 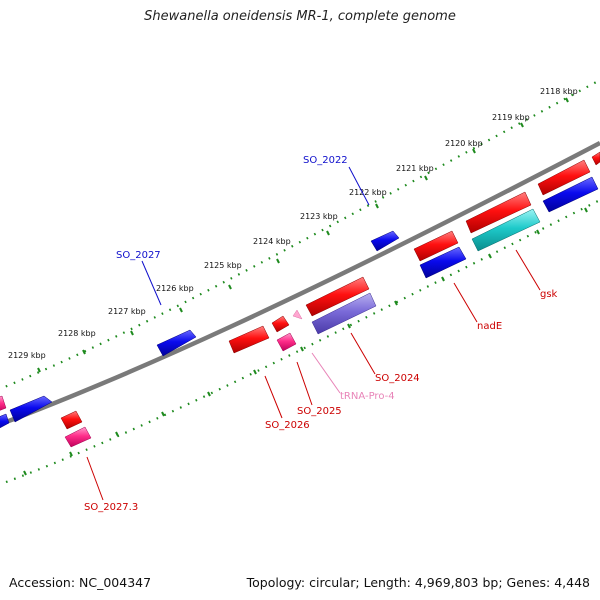 What do you see at coordinates (325, 160) in the screenshot?
I see `gene-label-SO_2022: SO_2022` at bounding box center [325, 160].